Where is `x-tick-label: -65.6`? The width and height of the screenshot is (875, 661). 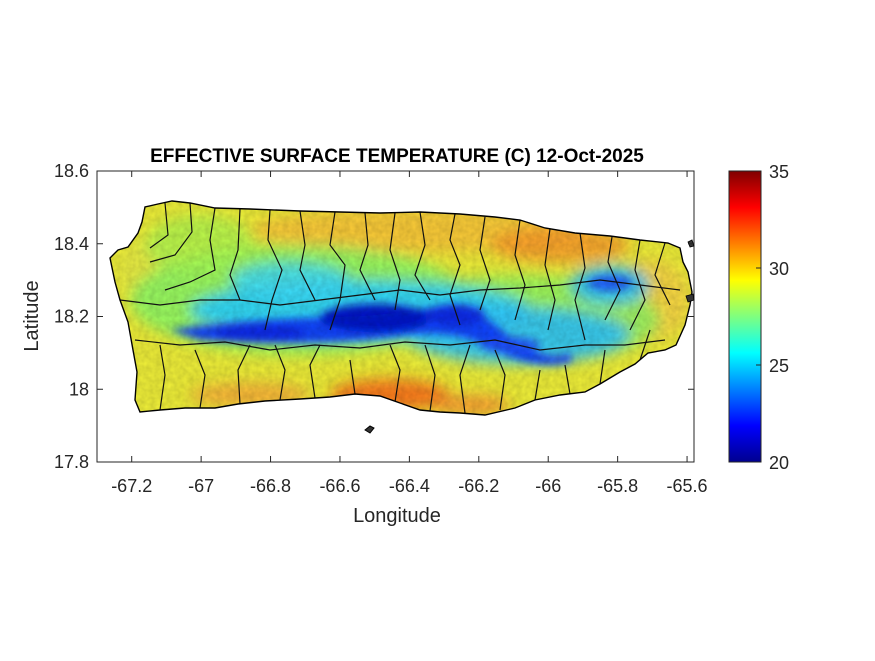 x-tick-label: -65.6 is located at coordinates (687, 486).